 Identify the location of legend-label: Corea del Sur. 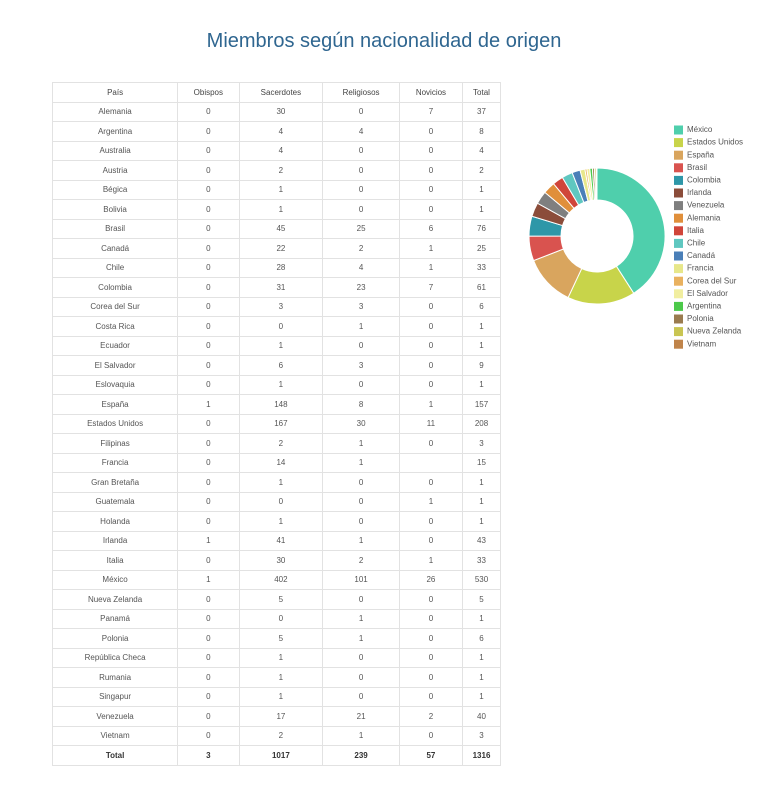
(712, 280).